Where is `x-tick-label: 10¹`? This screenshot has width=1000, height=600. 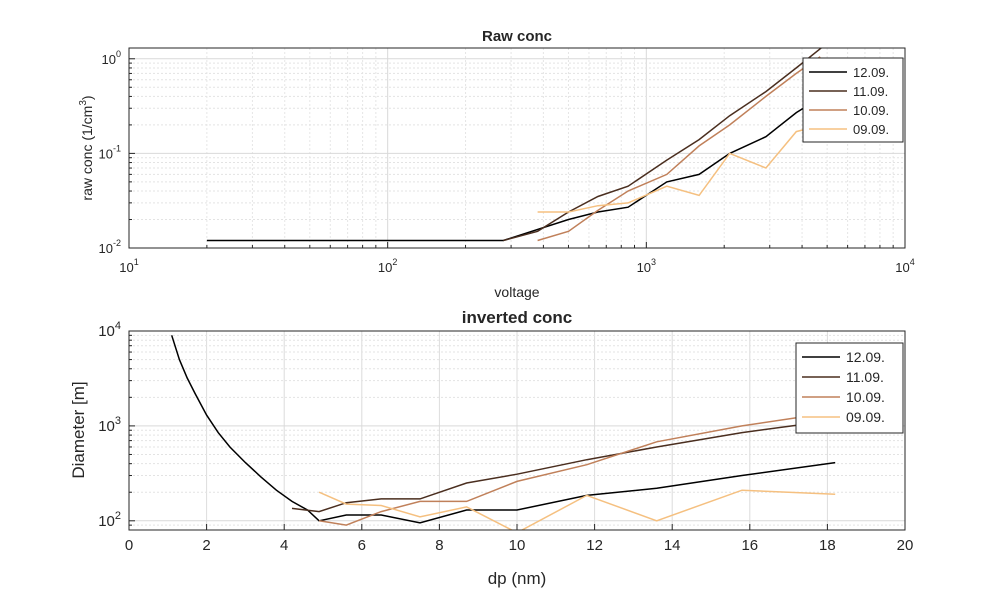
x-tick-label: 10¹ is located at coordinates (128, 266).